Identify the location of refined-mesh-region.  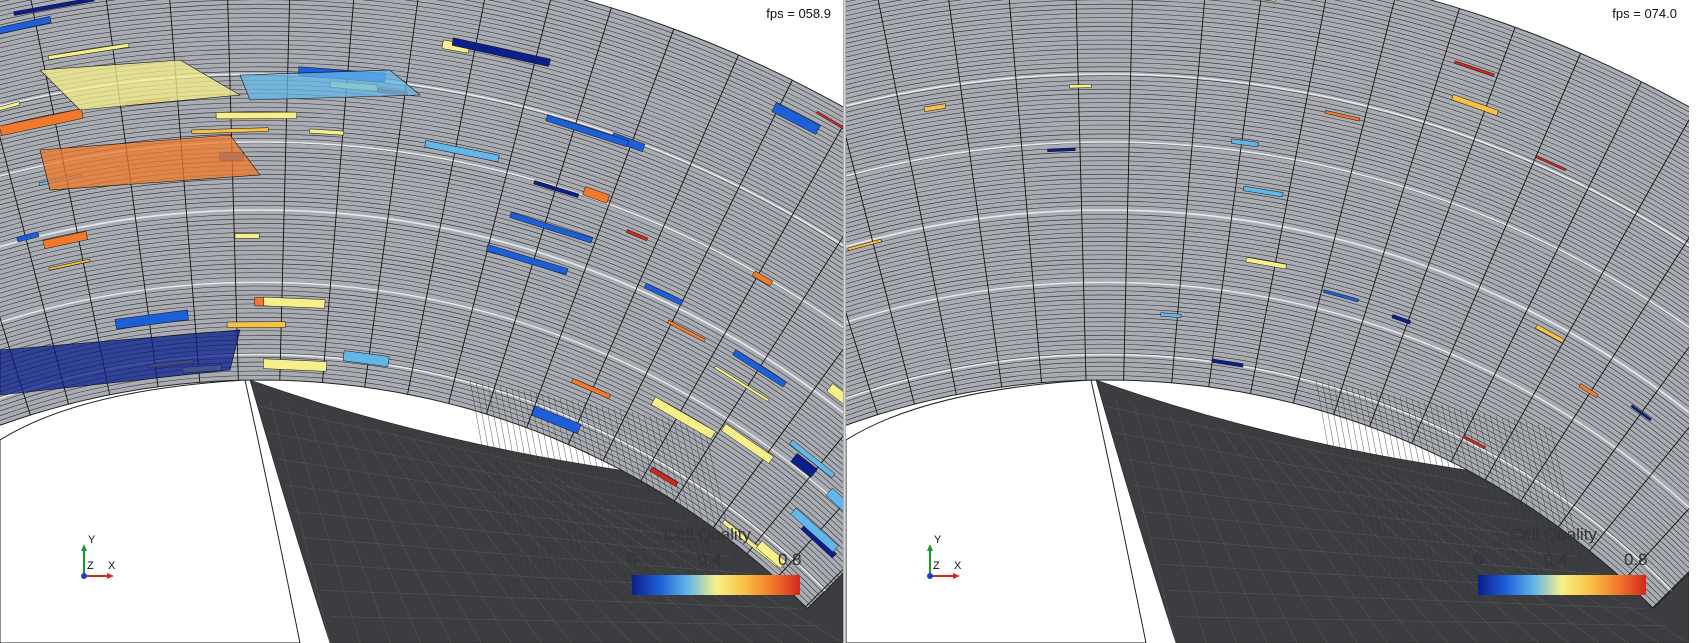
(1453, 490).